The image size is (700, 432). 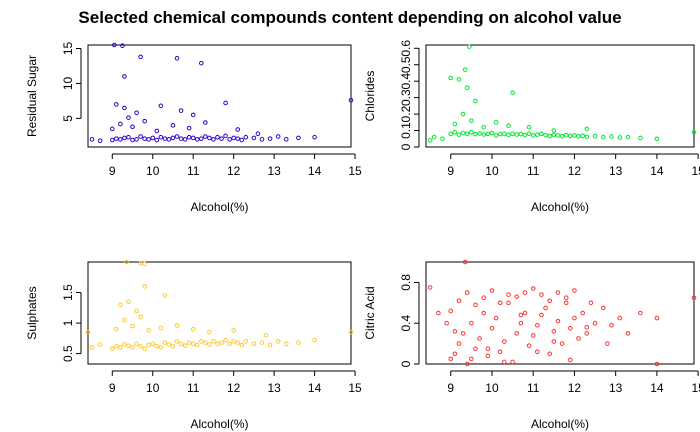 What do you see at coordinates (112, 171) in the screenshot?
I see `x-tick-label: 9` at bounding box center [112, 171].